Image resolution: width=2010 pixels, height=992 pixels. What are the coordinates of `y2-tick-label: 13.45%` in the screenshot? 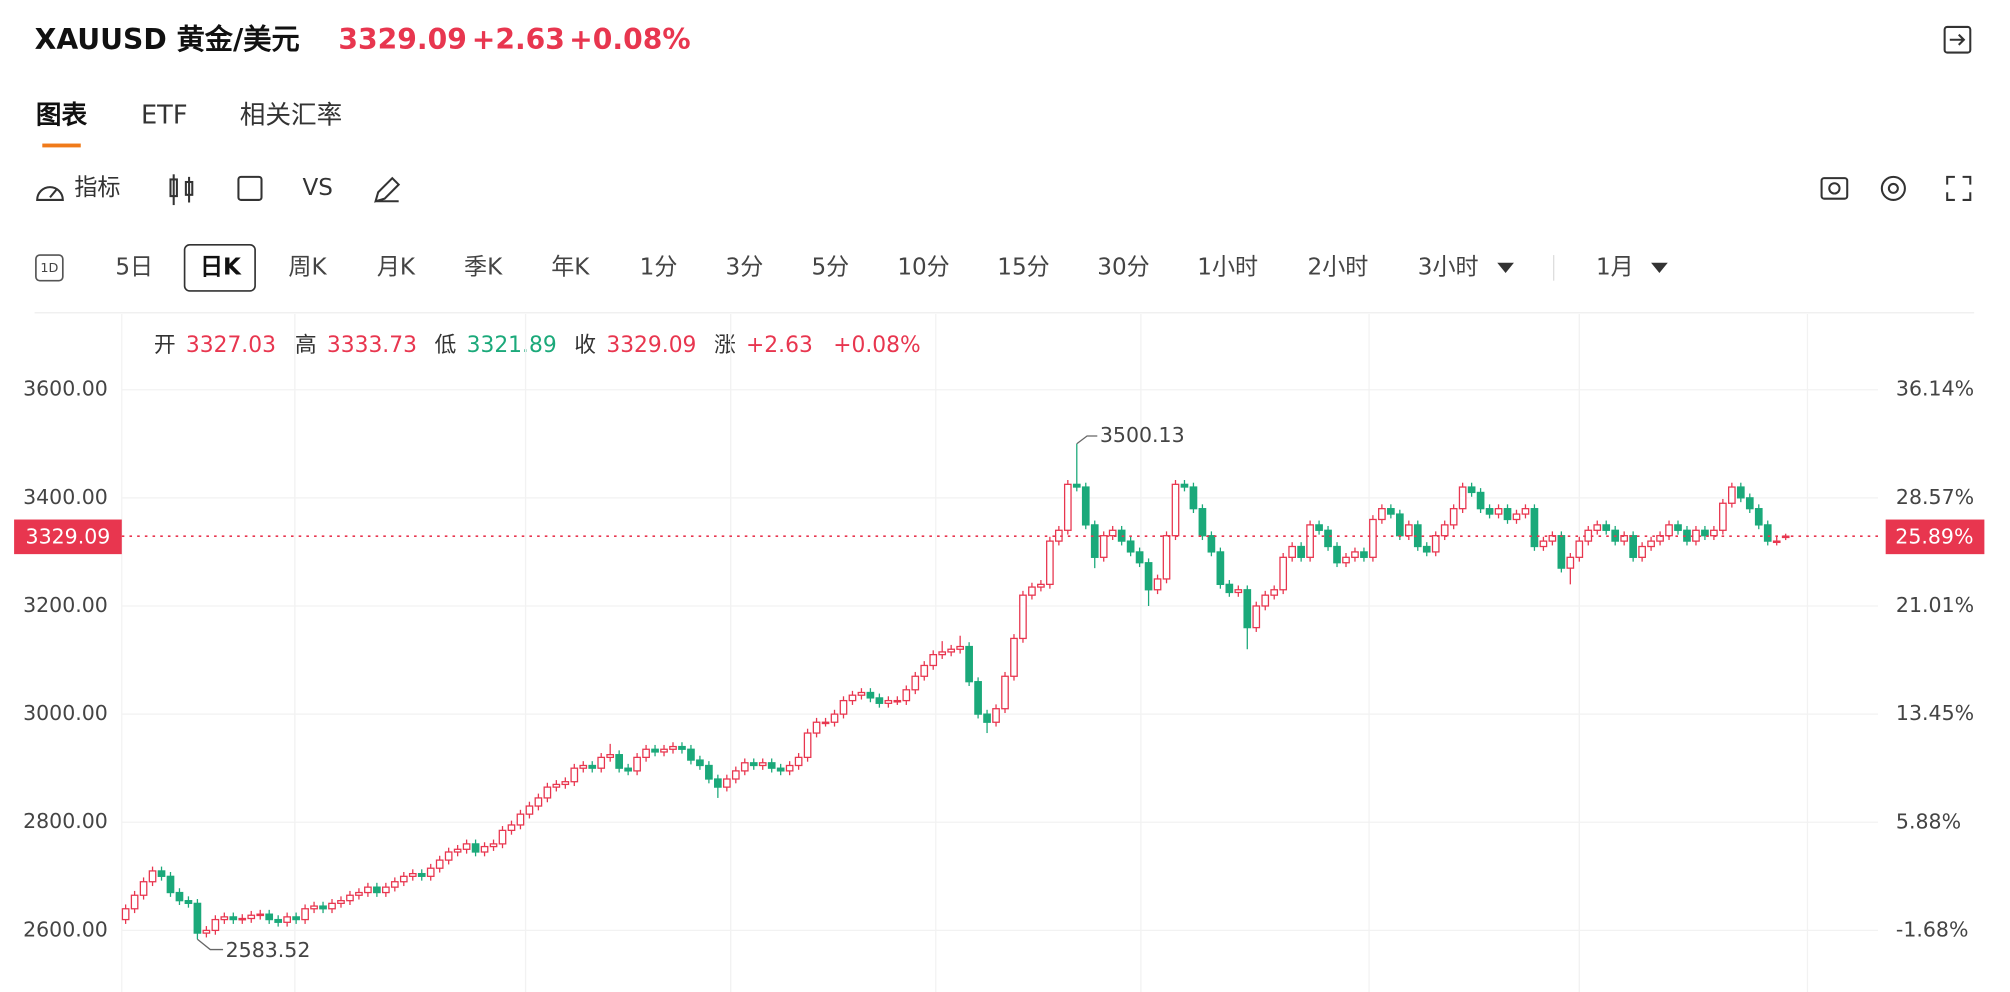 It's located at (1935, 713).